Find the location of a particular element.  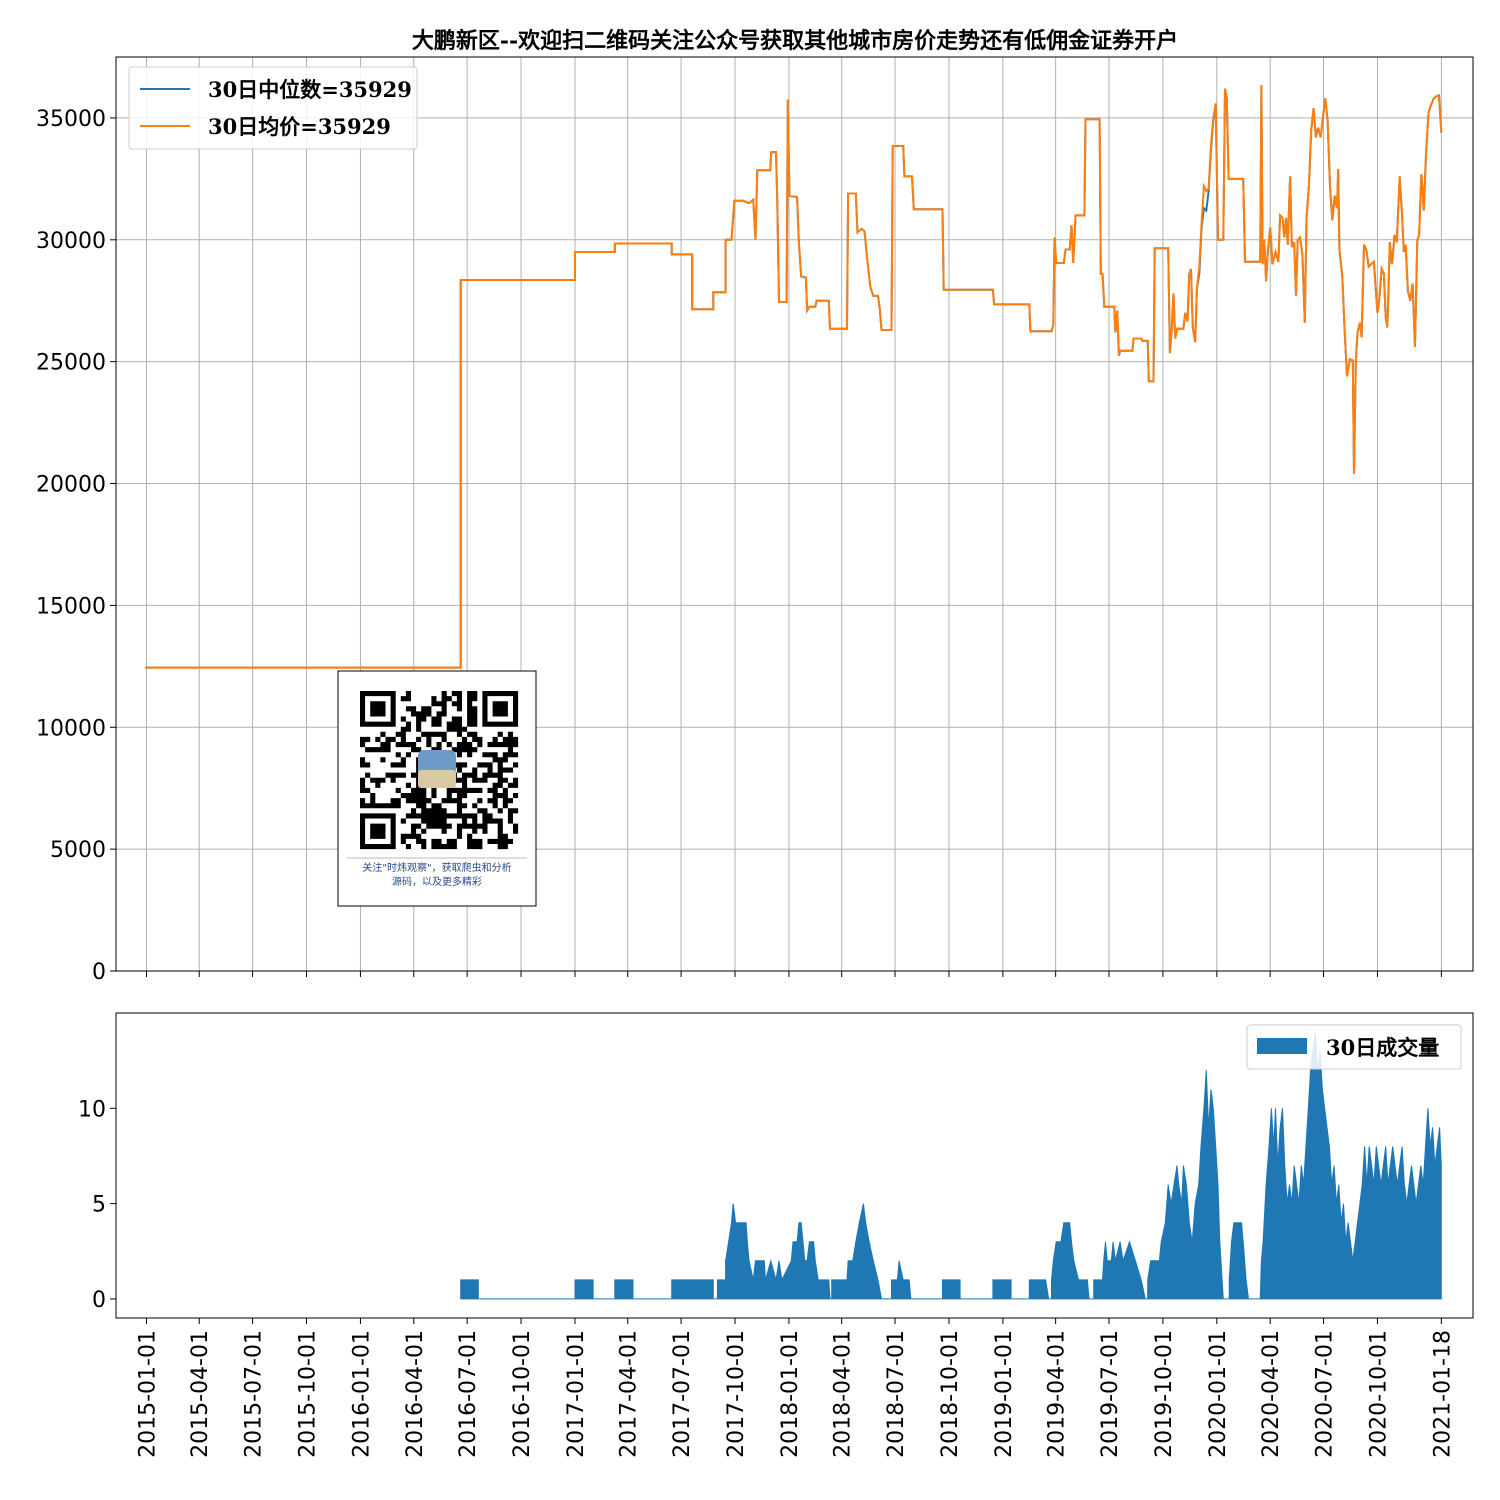

volume-chart-area is located at coordinates (951, 1166).